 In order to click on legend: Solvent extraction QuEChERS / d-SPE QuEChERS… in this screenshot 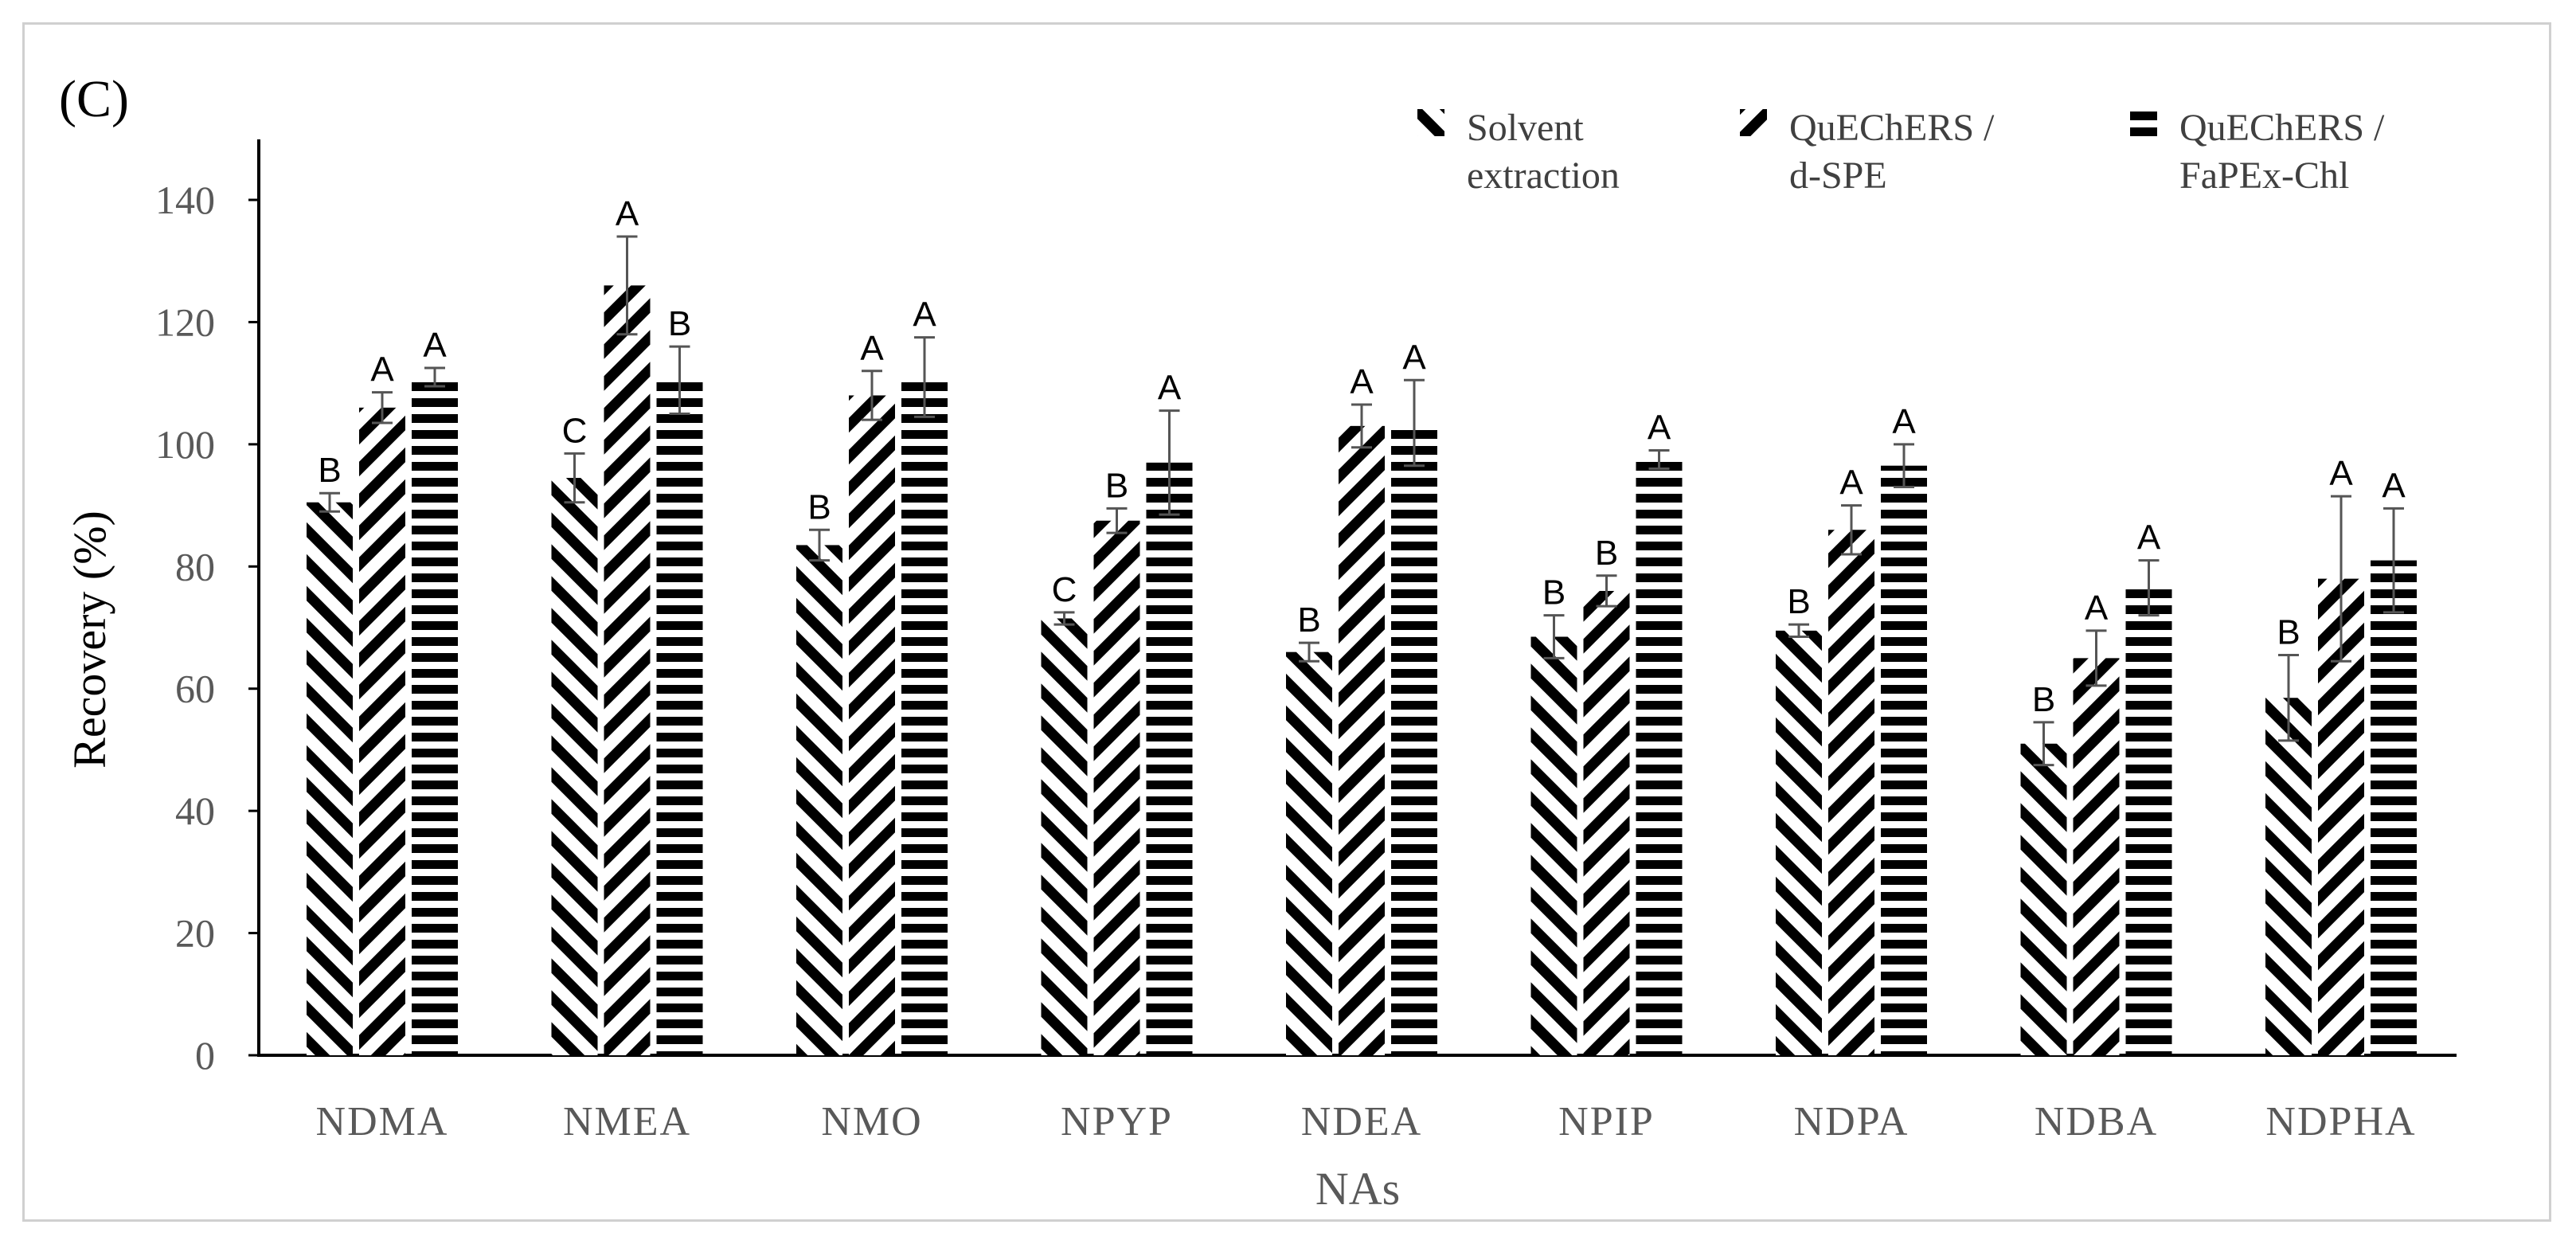, I will do `click(1901, 152)`.